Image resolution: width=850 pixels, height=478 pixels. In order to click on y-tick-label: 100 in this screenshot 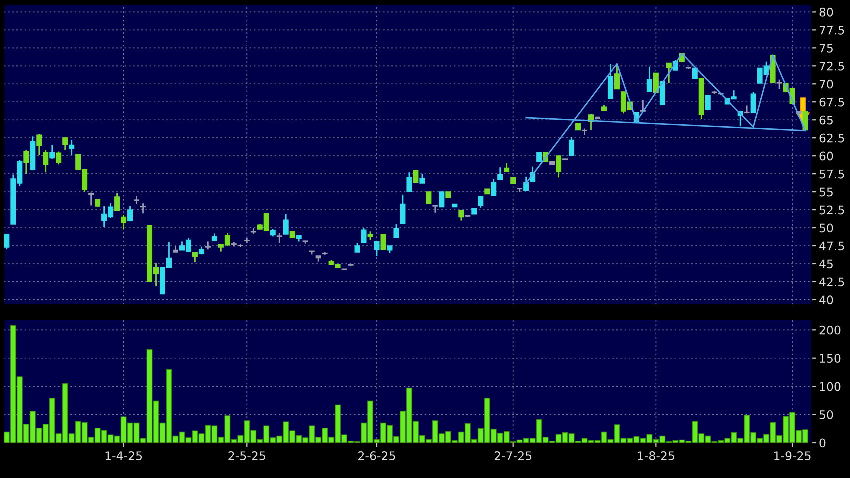, I will do `click(830, 387)`.